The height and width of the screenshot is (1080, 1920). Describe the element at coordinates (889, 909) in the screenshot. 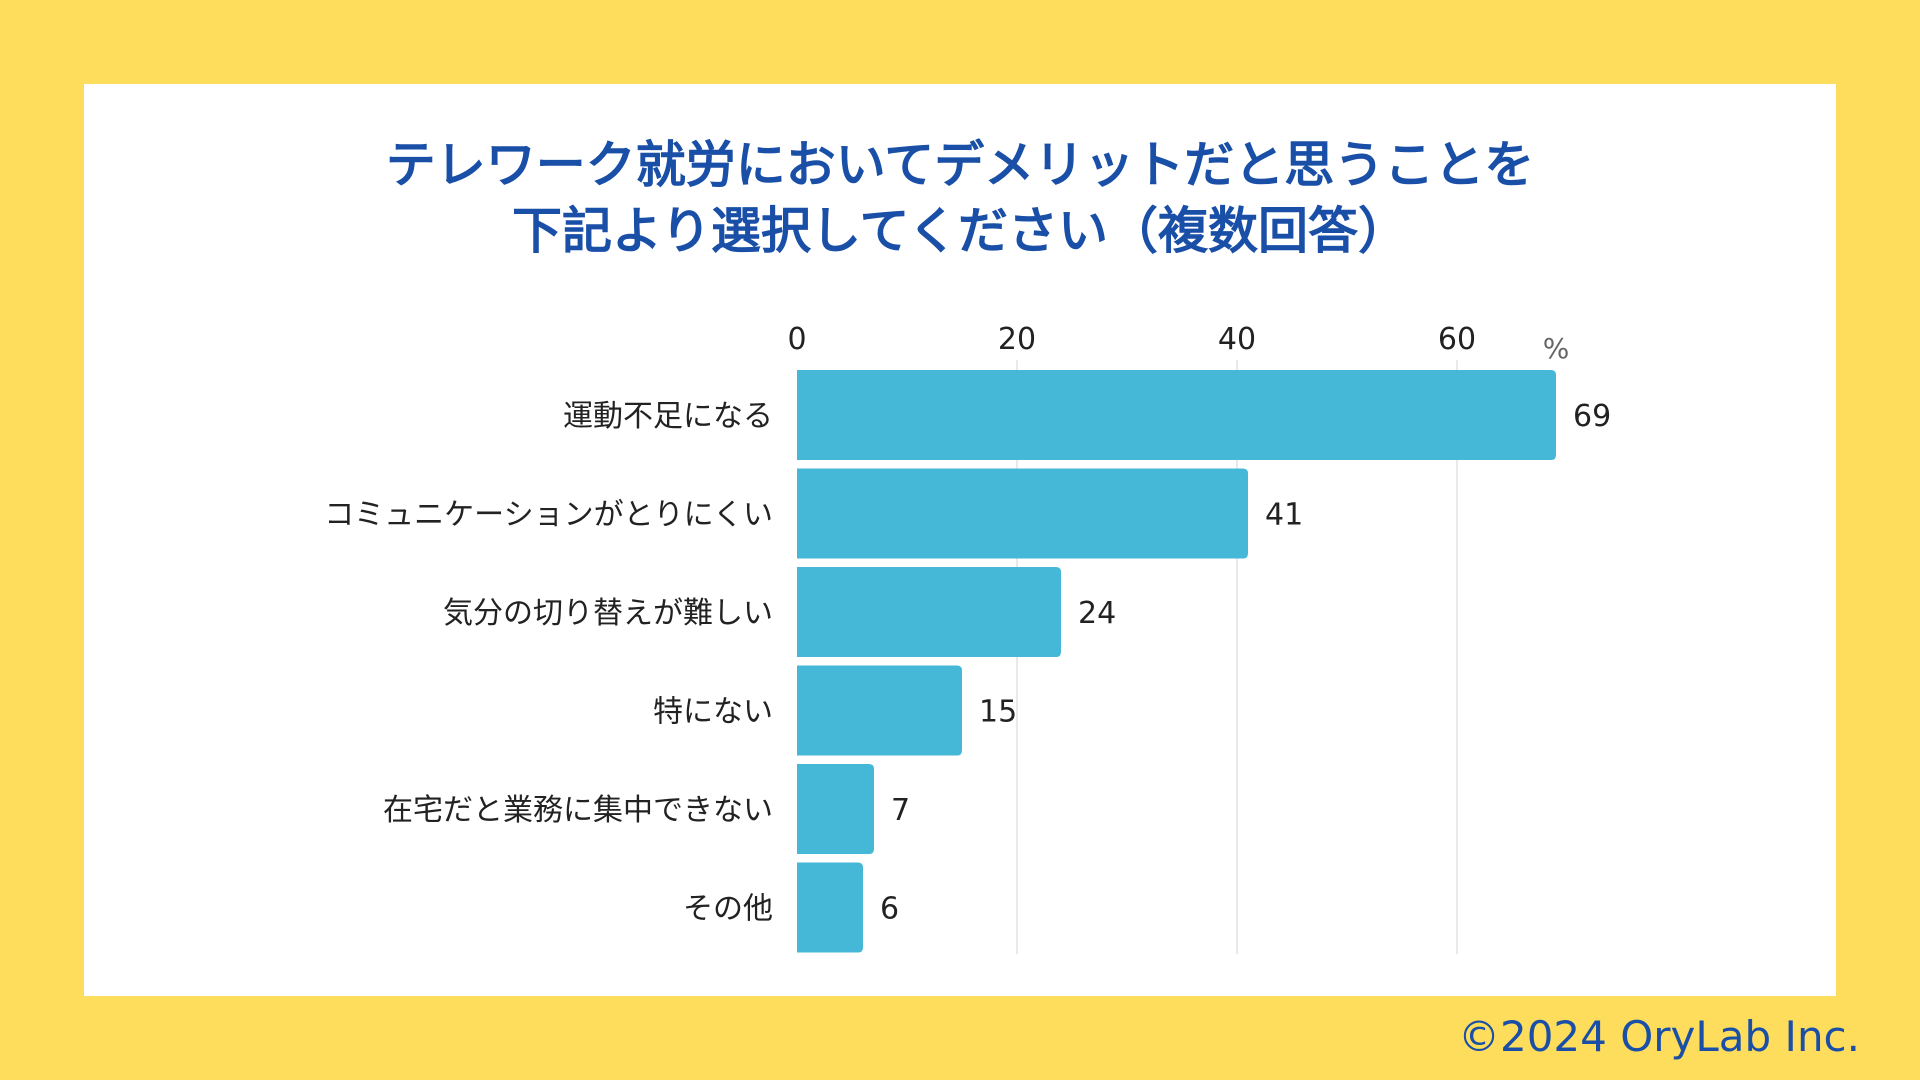

I see `value-label-5: 6` at that location.